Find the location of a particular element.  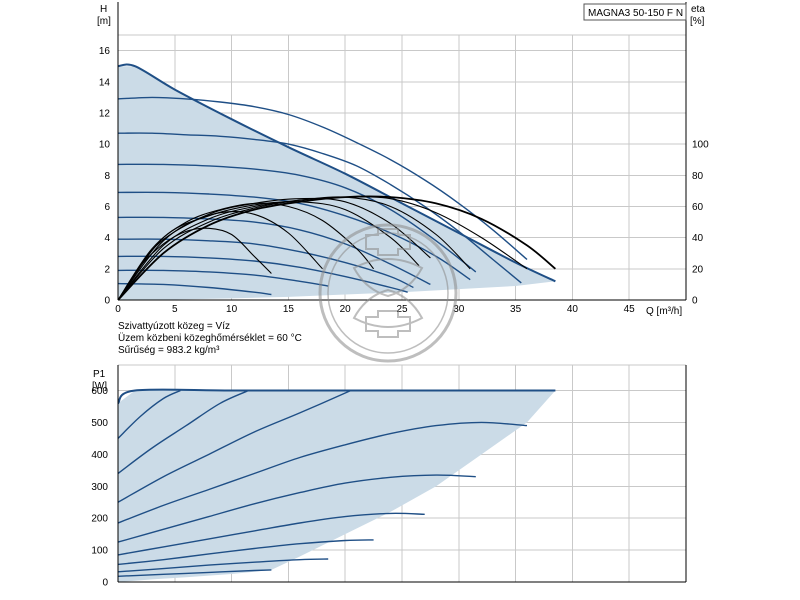

watermark-logo is located at coordinates (388, 293).